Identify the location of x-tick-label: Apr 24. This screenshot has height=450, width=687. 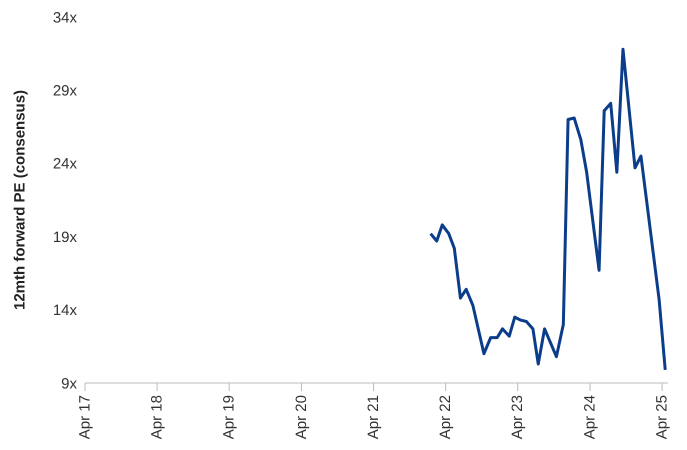
(589, 417).